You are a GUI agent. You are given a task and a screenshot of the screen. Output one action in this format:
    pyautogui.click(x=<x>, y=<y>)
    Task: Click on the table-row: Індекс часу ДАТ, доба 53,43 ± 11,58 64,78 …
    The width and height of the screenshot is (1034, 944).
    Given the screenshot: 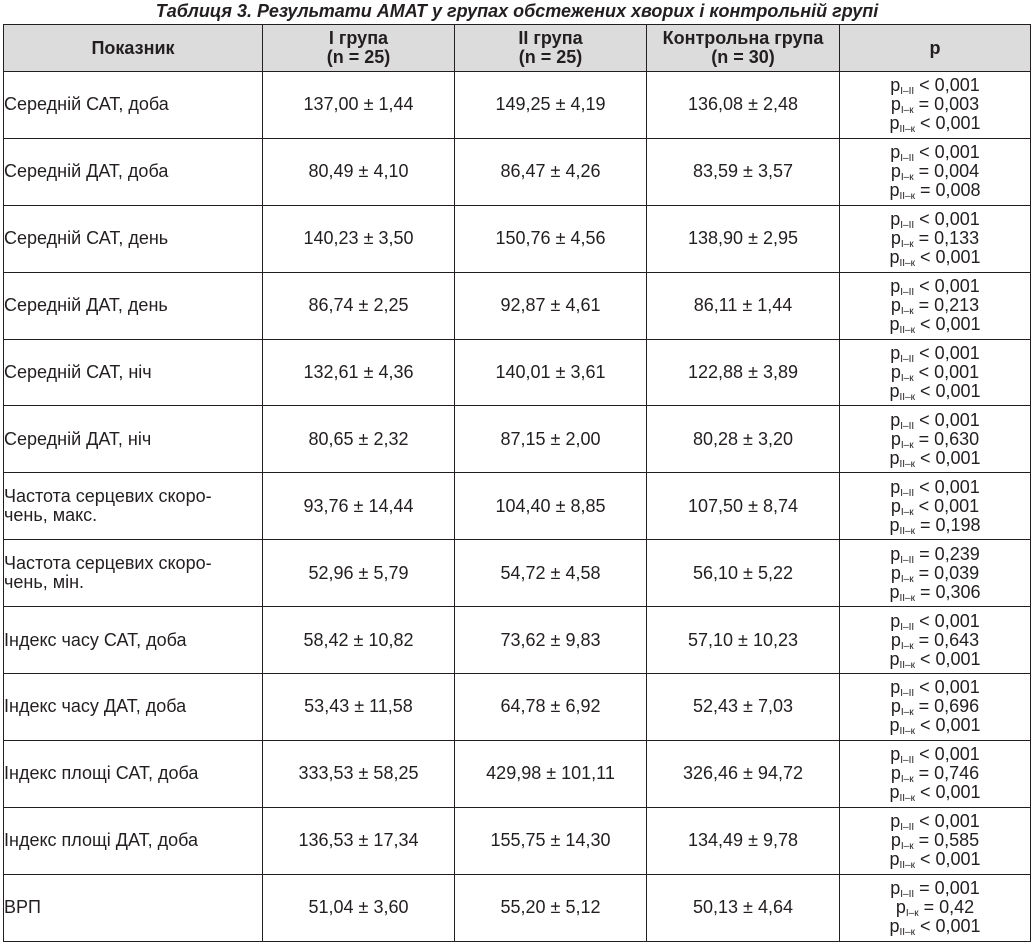 What is the action you would take?
    pyautogui.click(x=517, y=707)
    